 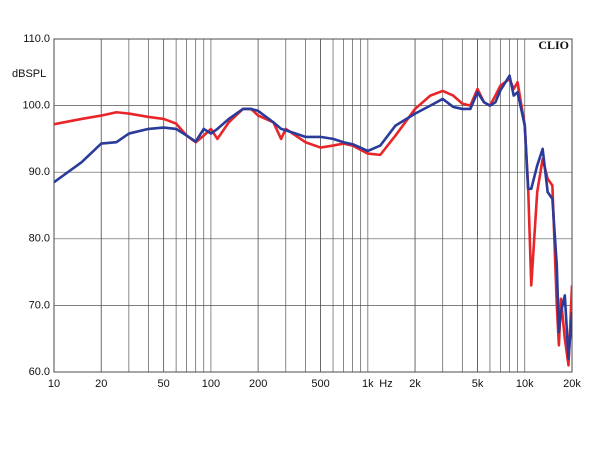 What do you see at coordinates (164, 384) in the screenshot?
I see `x-tick-label: 50` at bounding box center [164, 384].